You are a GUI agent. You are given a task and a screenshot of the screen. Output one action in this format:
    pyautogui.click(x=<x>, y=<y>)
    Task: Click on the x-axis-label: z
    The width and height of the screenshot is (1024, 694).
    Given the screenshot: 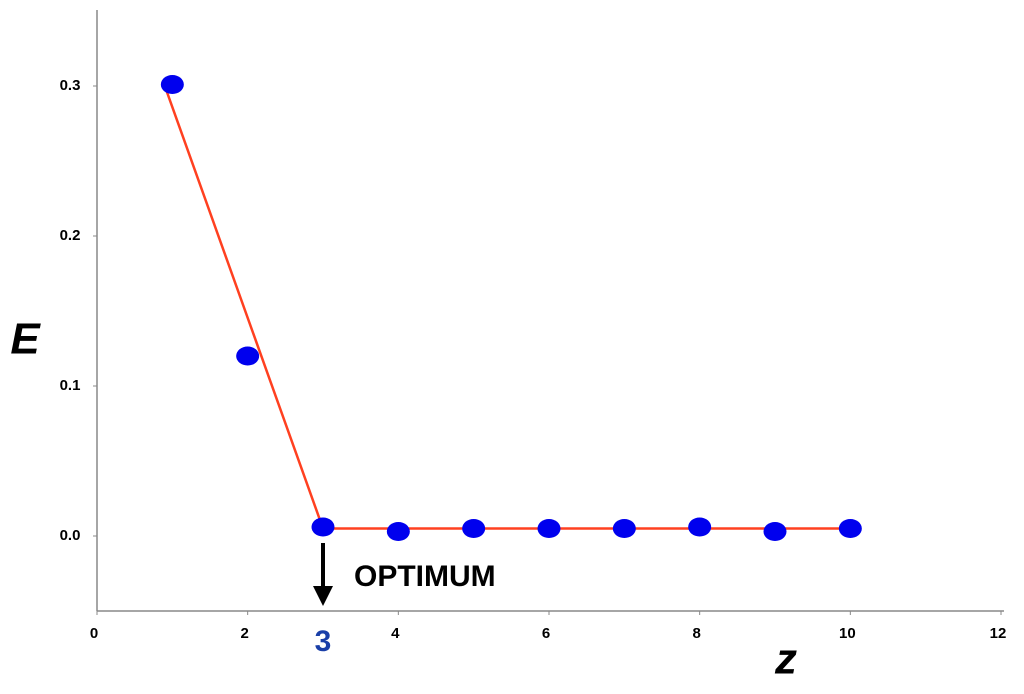 What is the action you would take?
    pyautogui.click(x=785, y=659)
    